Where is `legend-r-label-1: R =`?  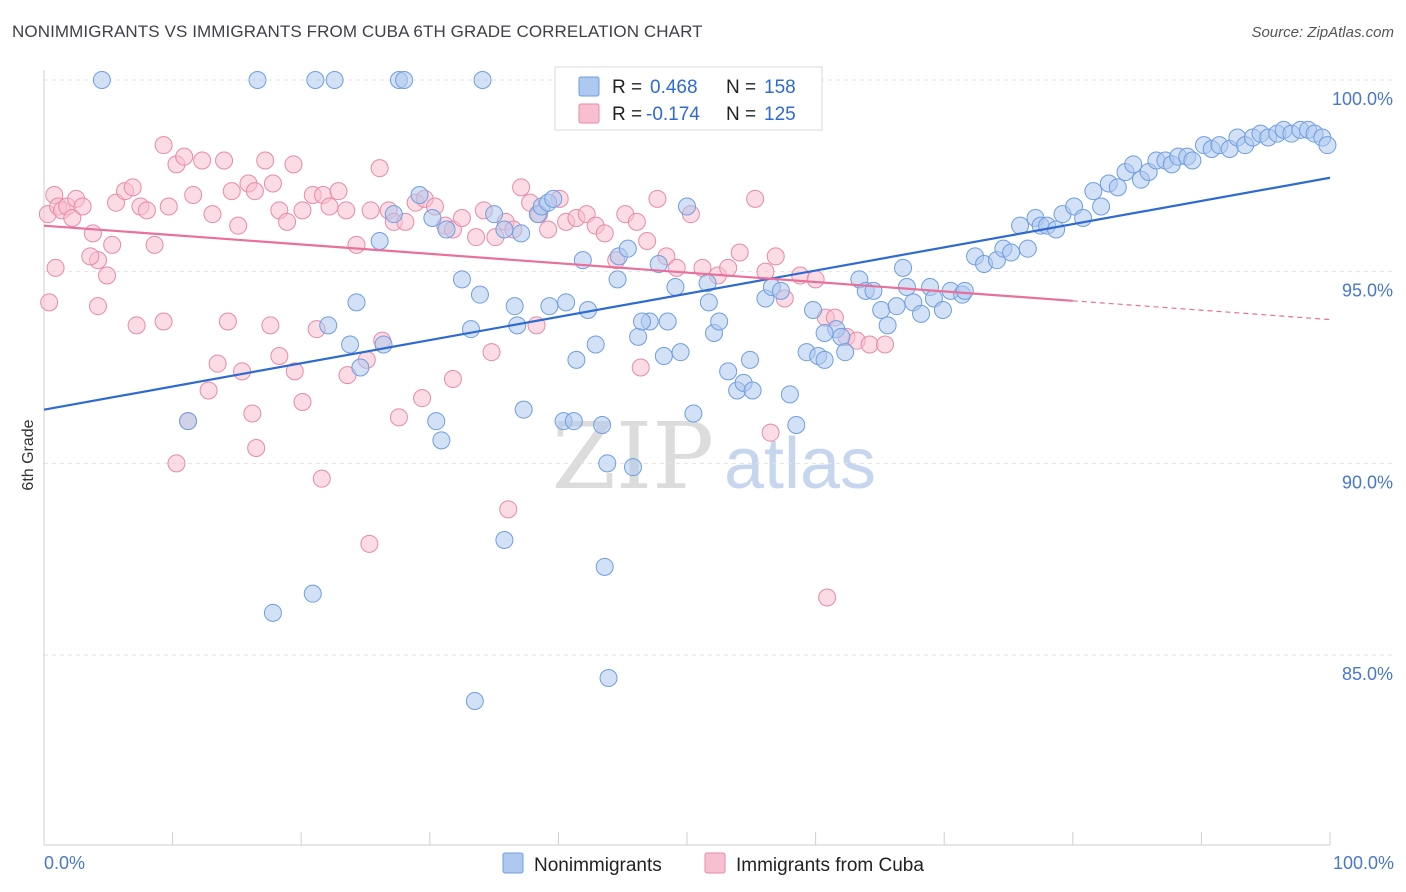
legend-r-label-1: R = is located at coordinates (627, 87).